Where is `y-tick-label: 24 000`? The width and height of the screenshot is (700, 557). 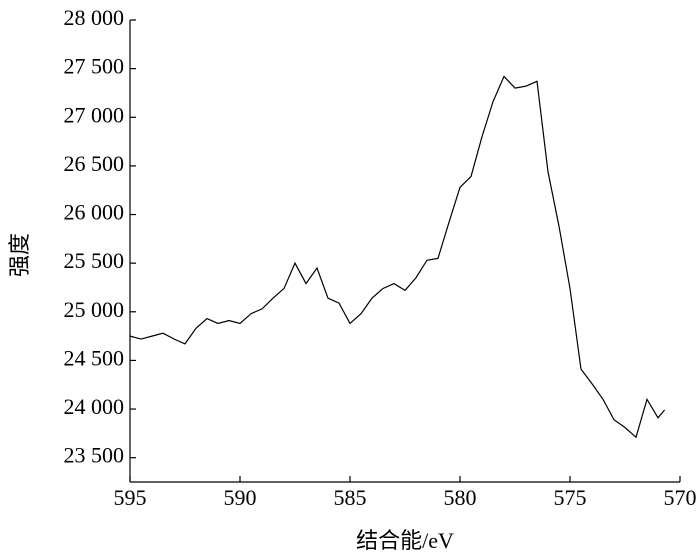
y-tick-label: 24 000 is located at coordinates (94, 406).